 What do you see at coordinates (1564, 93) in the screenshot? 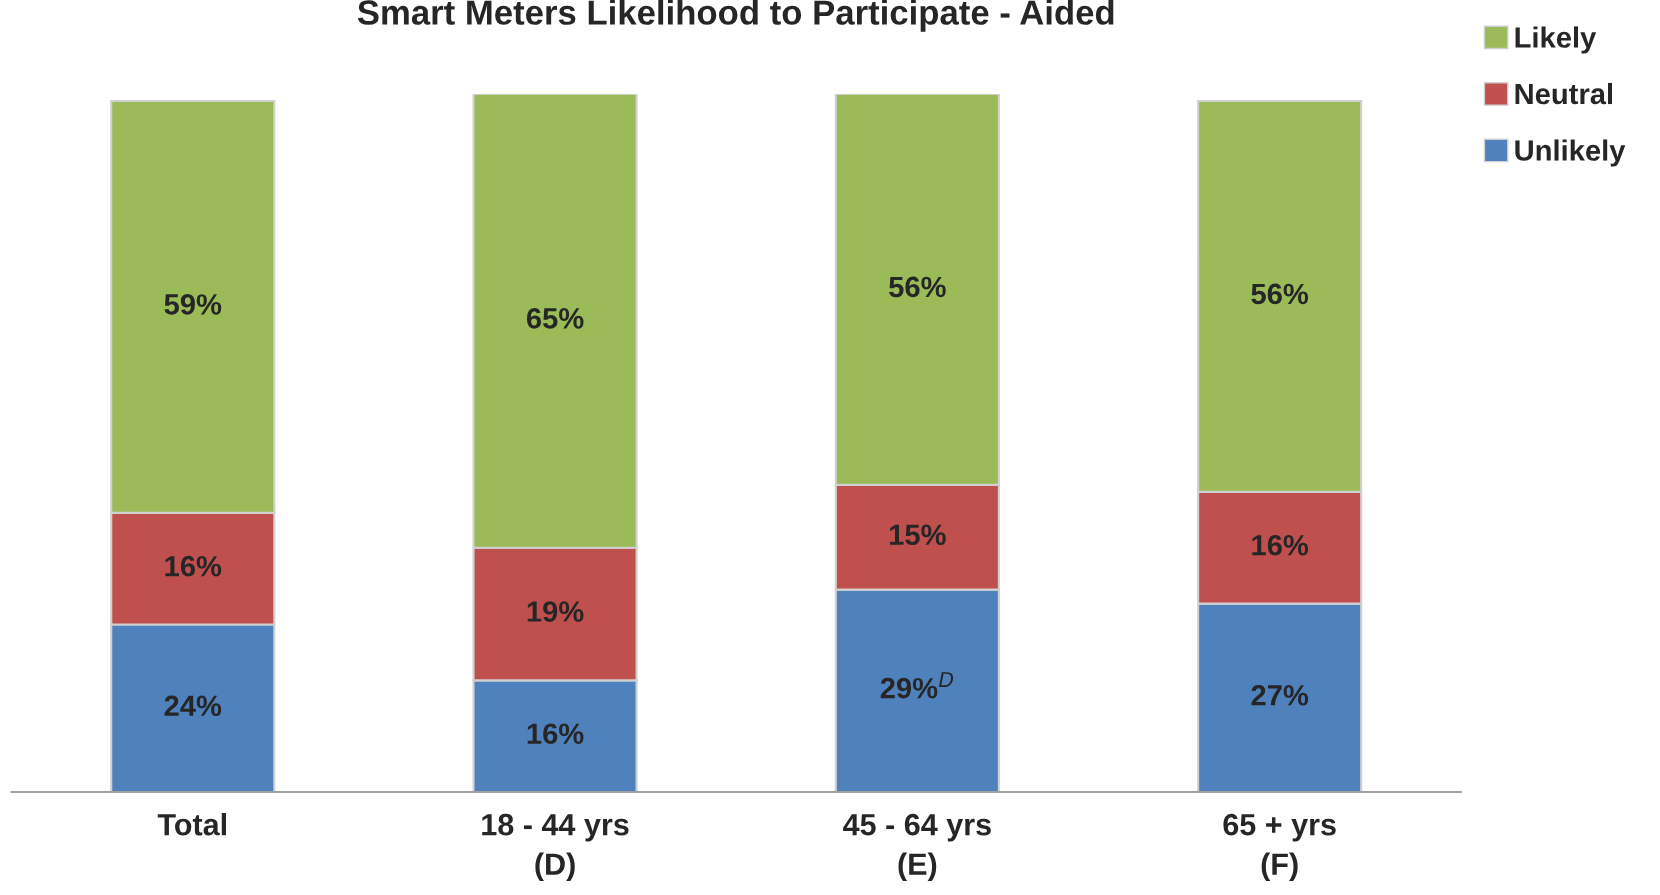
I see `legend-label: Neutral` at bounding box center [1564, 93].